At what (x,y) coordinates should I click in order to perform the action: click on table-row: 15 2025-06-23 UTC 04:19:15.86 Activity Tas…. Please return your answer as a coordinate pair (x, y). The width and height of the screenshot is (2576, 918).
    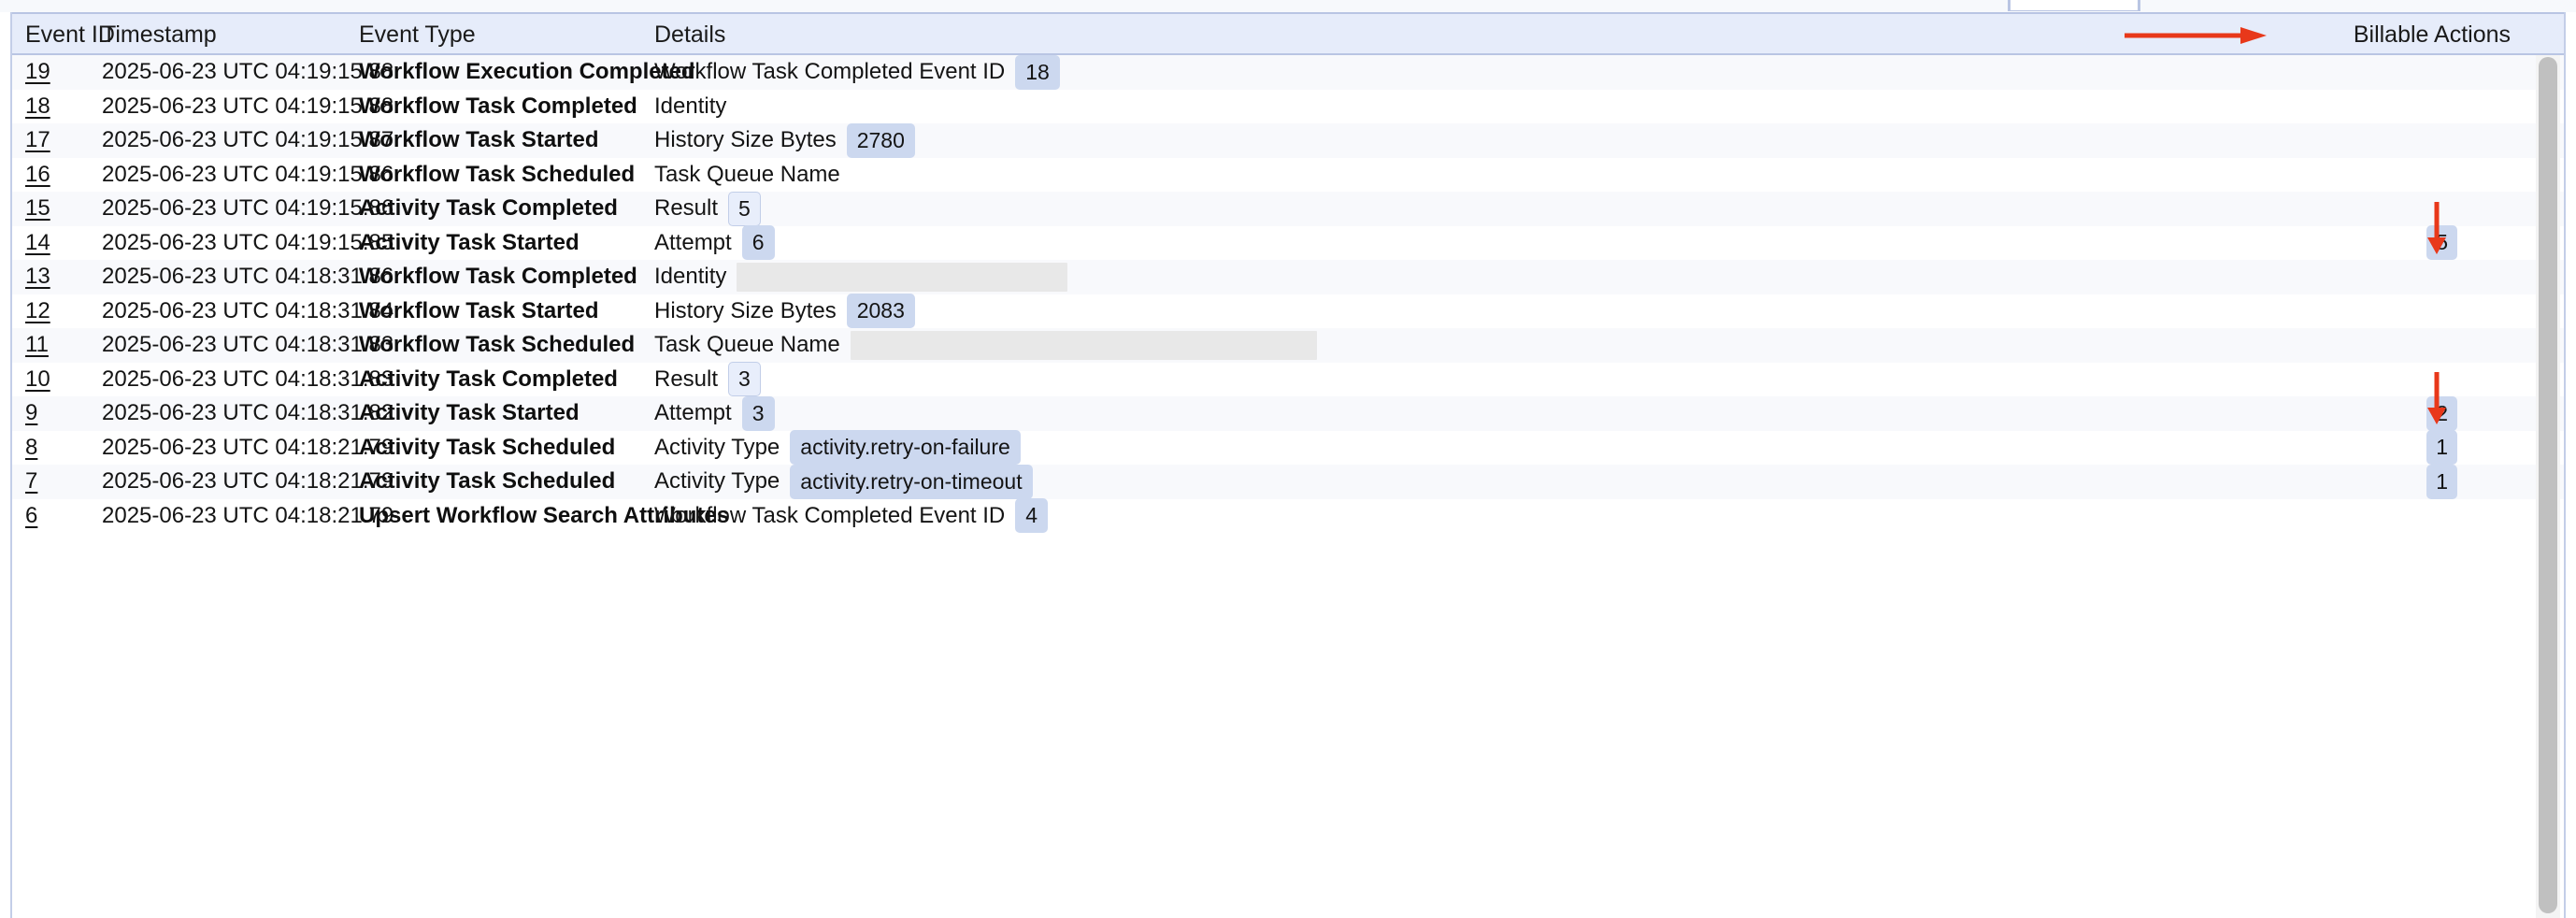
    Looking at the image, I should click on (1288, 208).